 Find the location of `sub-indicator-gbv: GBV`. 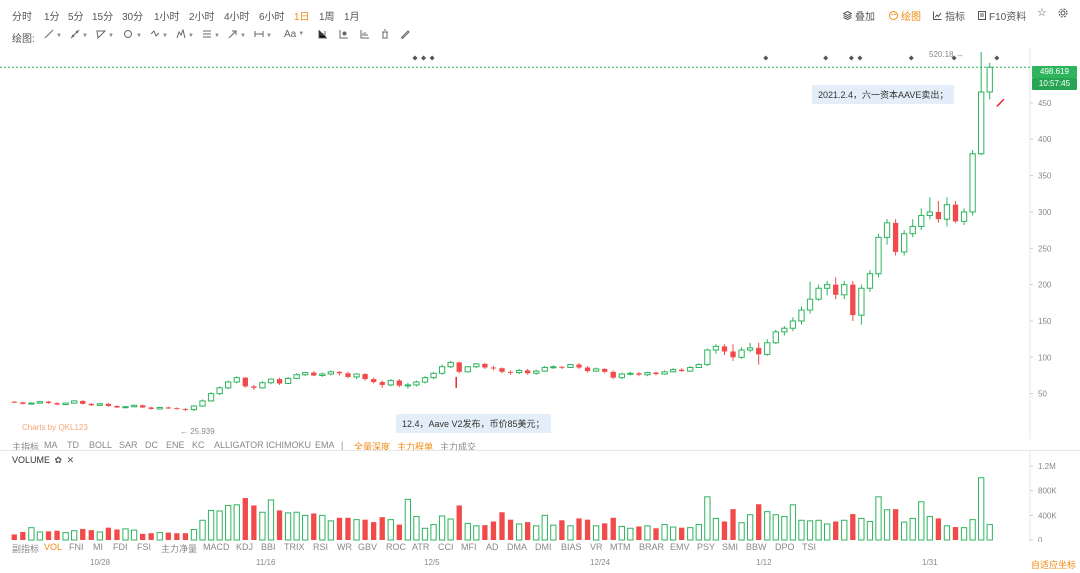

sub-indicator-gbv: GBV is located at coordinates (368, 547).